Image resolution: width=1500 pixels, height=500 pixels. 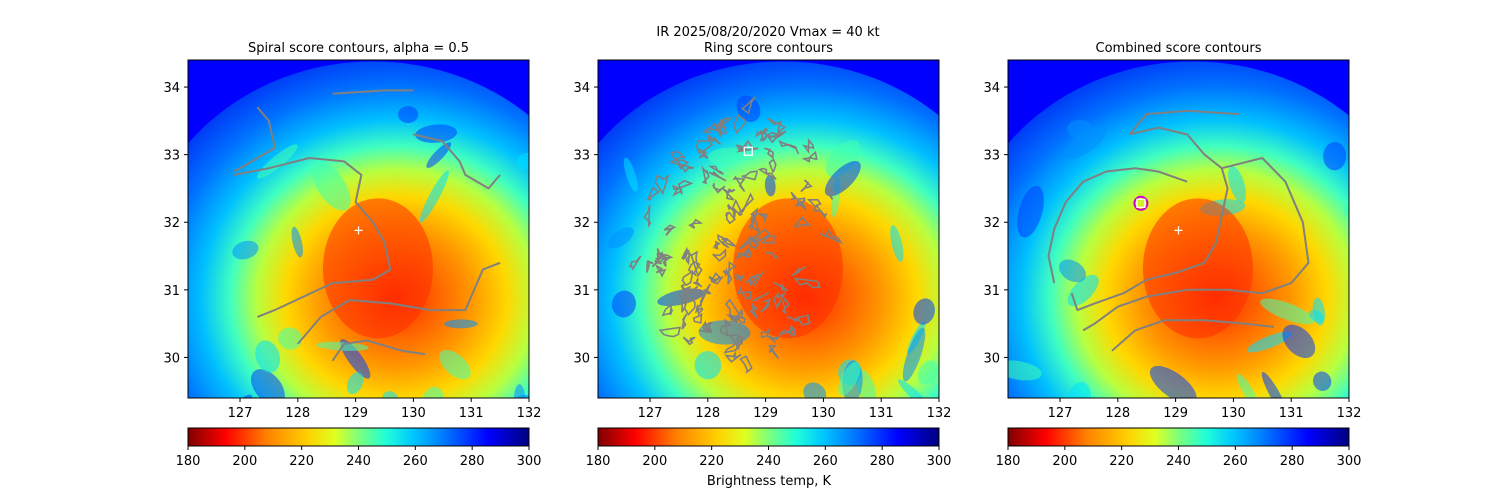 What do you see at coordinates (415, 461) in the screenshot?
I see `colorbar-tick-label: 260` at bounding box center [415, 461].